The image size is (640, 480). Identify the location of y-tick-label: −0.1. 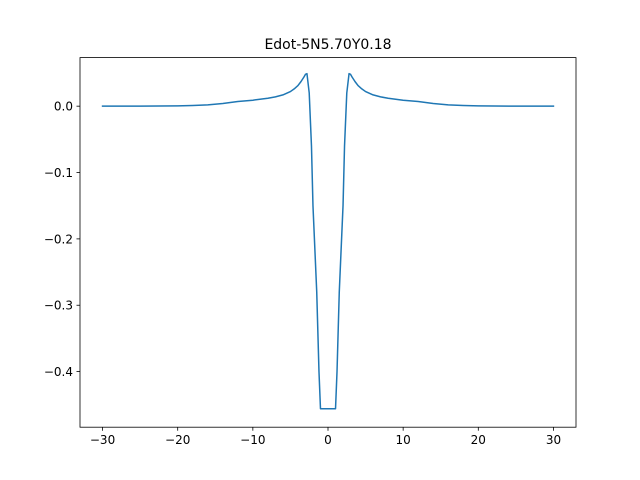
(58, 173).